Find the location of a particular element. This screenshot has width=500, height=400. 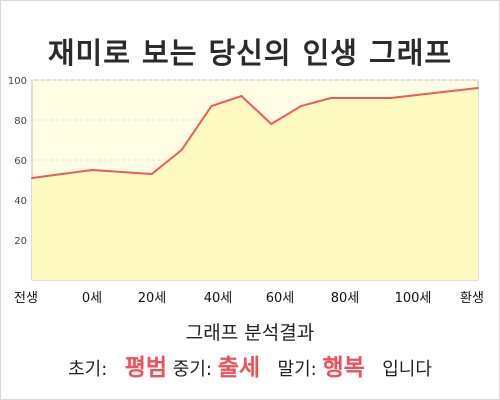

analysis-result: 초기: 평범 중기: 출세 말기: 행복 입니다 is located at coordinates (250, 365).